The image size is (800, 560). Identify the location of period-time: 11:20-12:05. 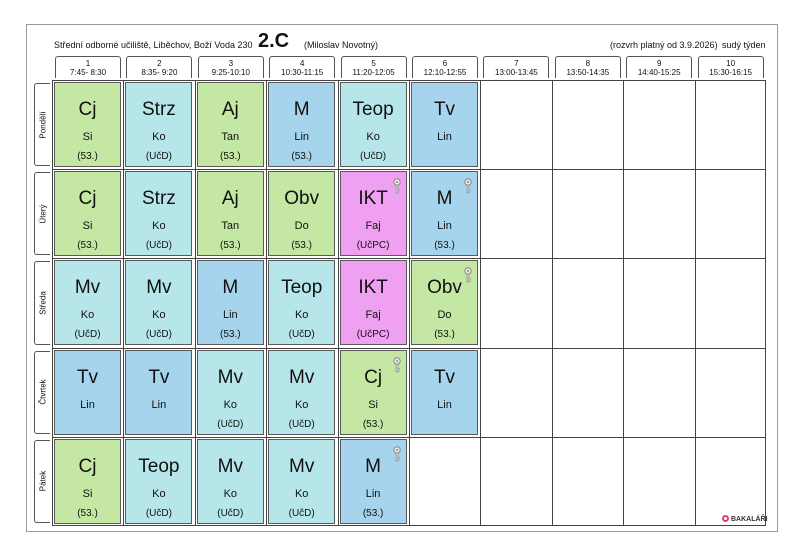
(373, 72).